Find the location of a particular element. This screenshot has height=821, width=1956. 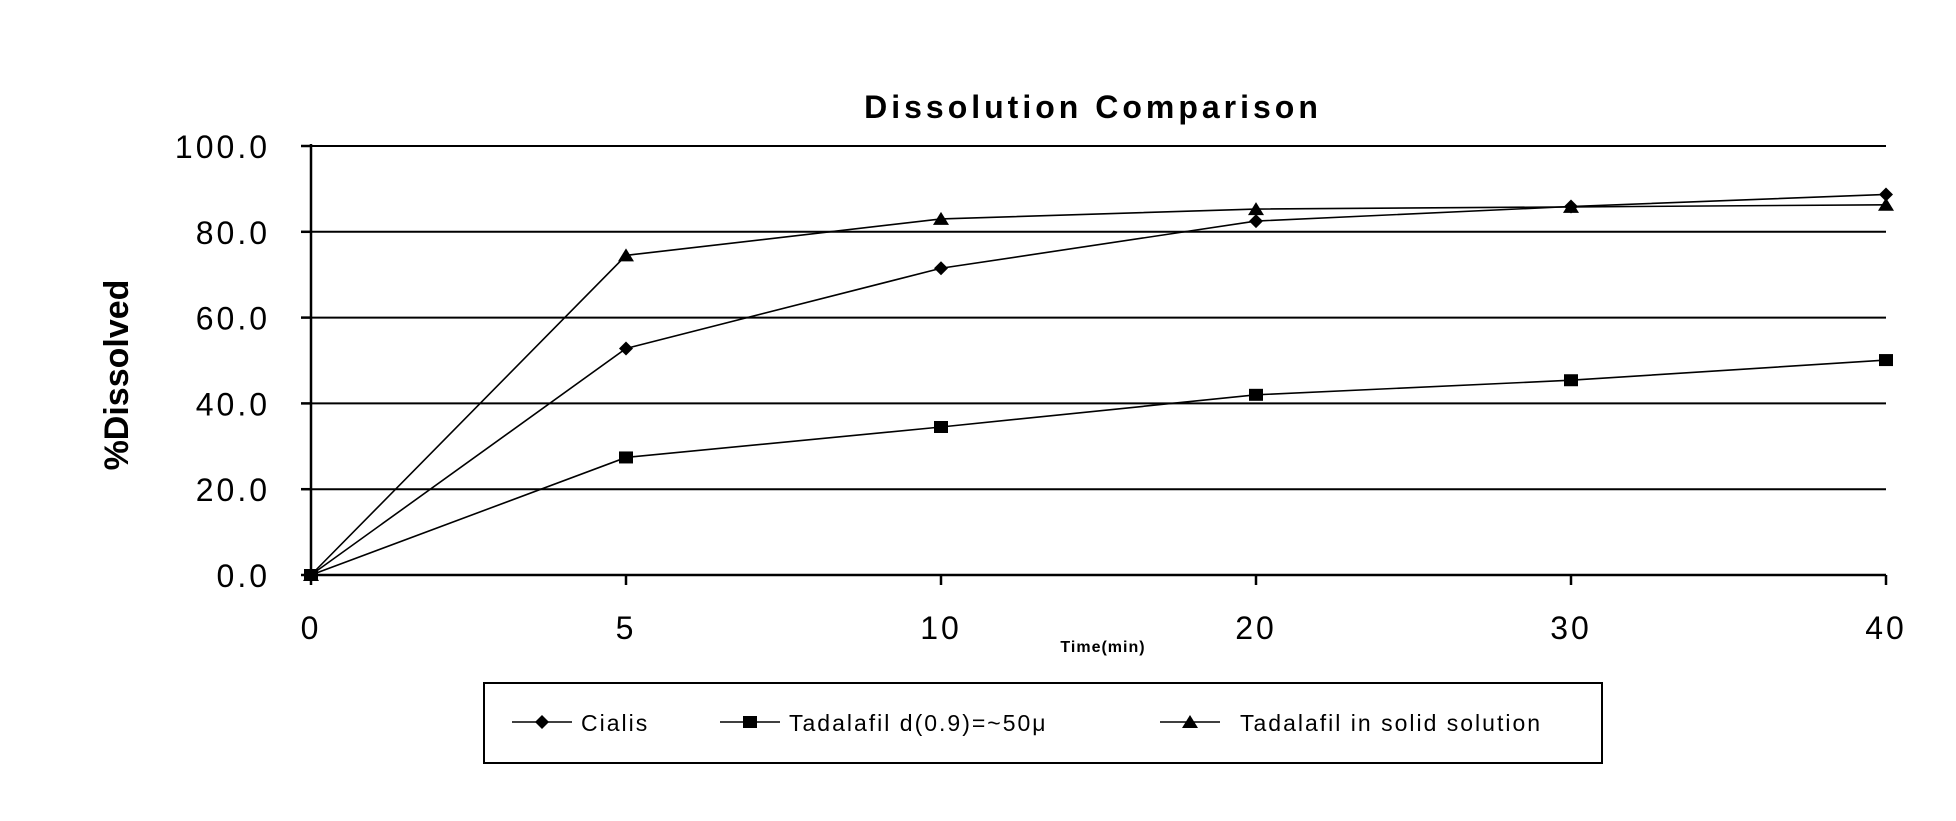

legend-label: Tadalafil d(0.9)=~50μ is located at coordinates (918, 723).